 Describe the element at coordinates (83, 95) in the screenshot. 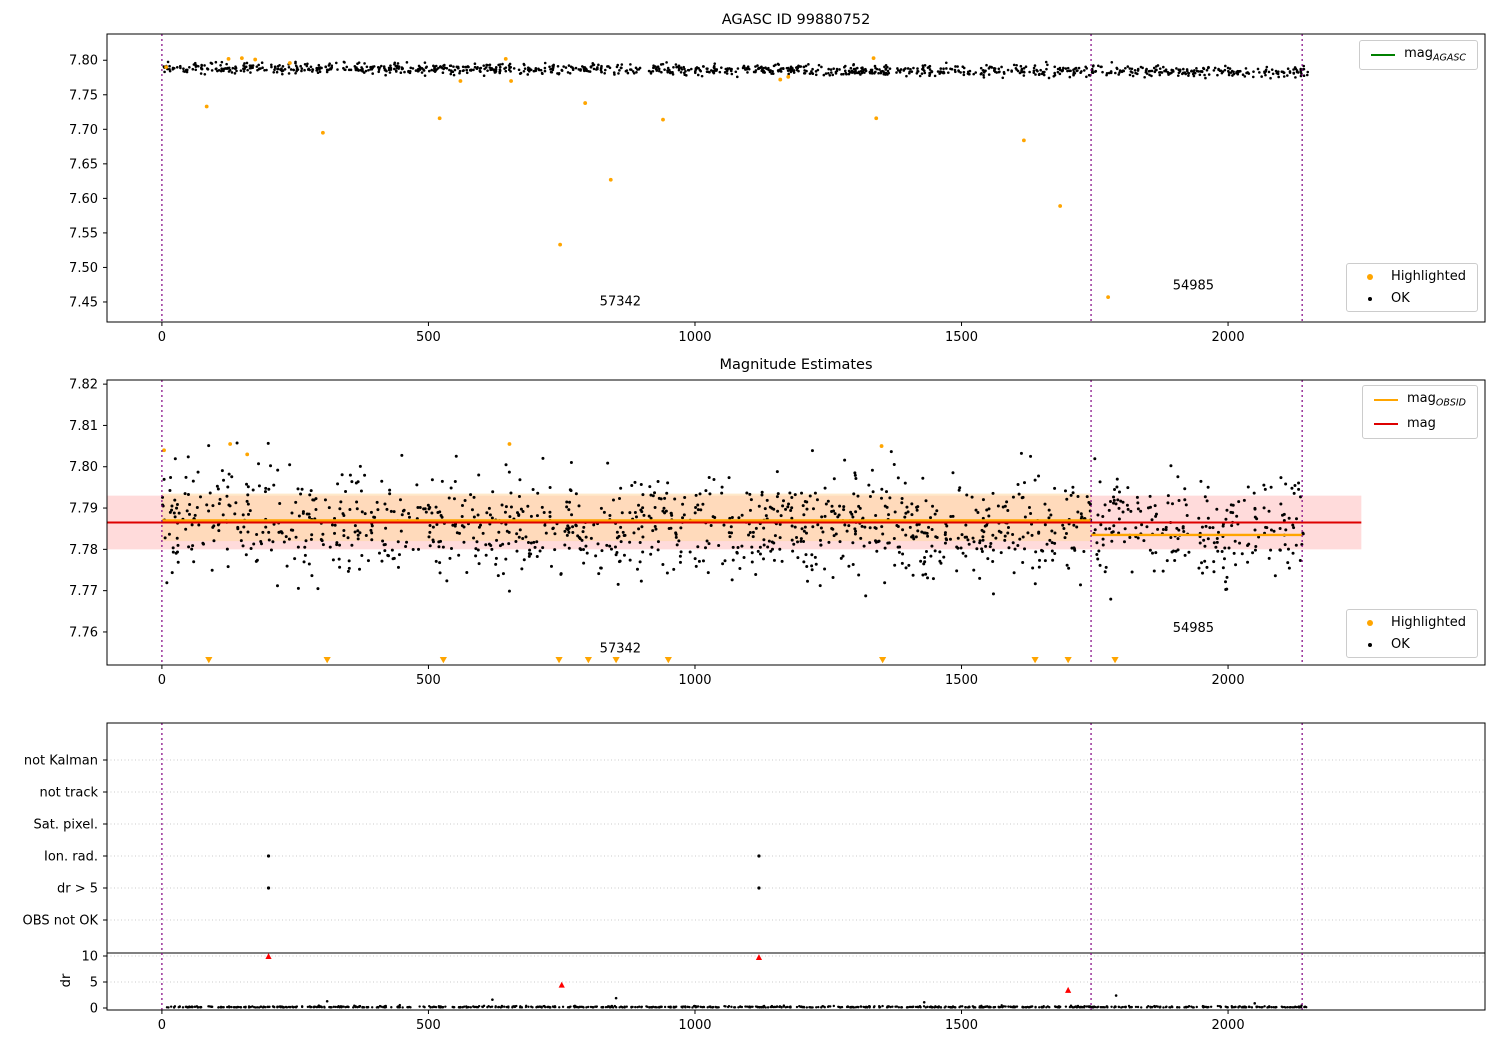

I see `y-tick-label: 7.75` at that location.